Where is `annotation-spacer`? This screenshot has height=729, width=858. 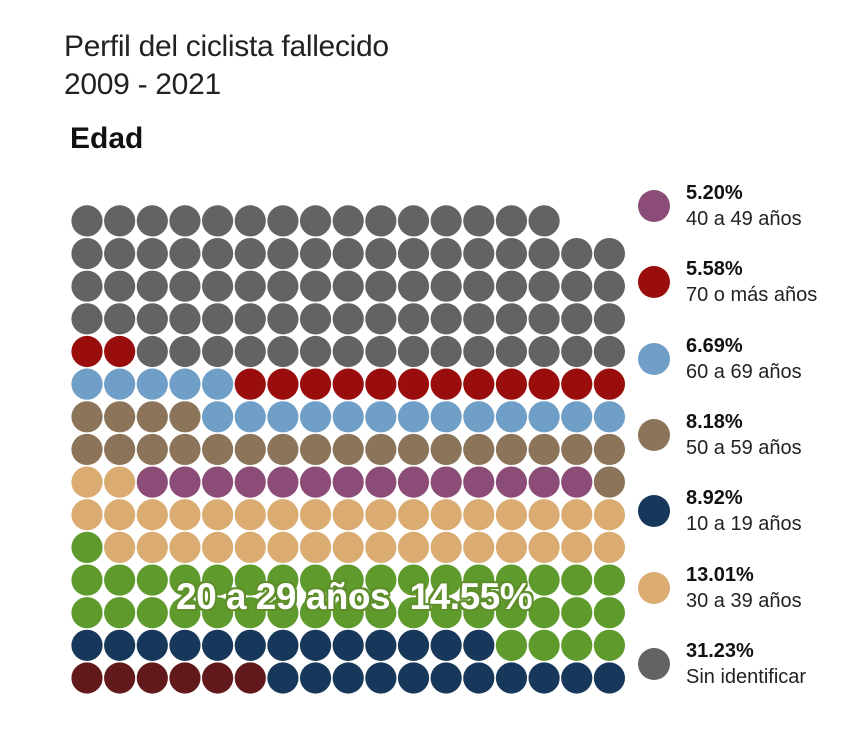 annotation-spacer is located at coordinates (400, 596).